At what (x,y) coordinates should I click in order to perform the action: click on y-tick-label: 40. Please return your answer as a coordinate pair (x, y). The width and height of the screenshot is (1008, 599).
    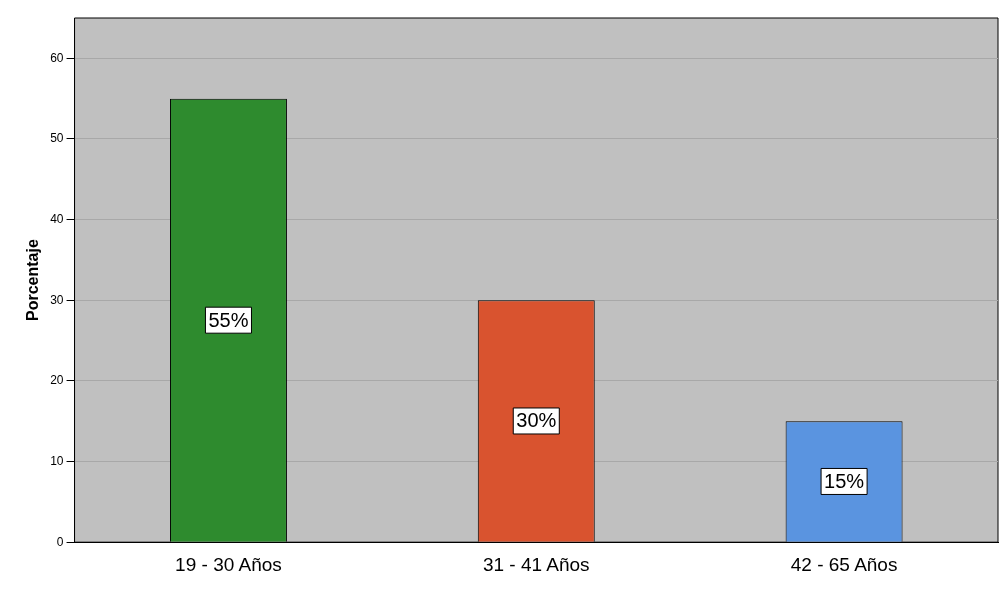
    Looking at the image, I should click on (57, 218).